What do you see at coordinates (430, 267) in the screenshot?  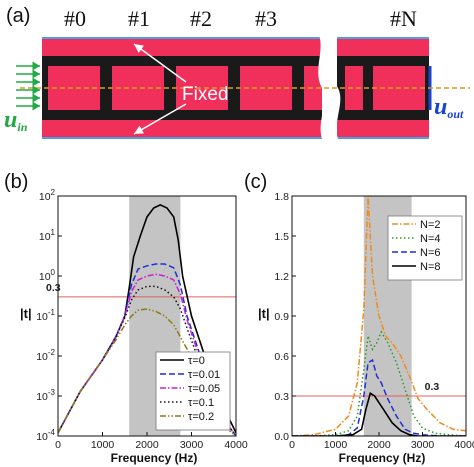 I see `legend-entry: N=8` at bounding box center [430, 267].